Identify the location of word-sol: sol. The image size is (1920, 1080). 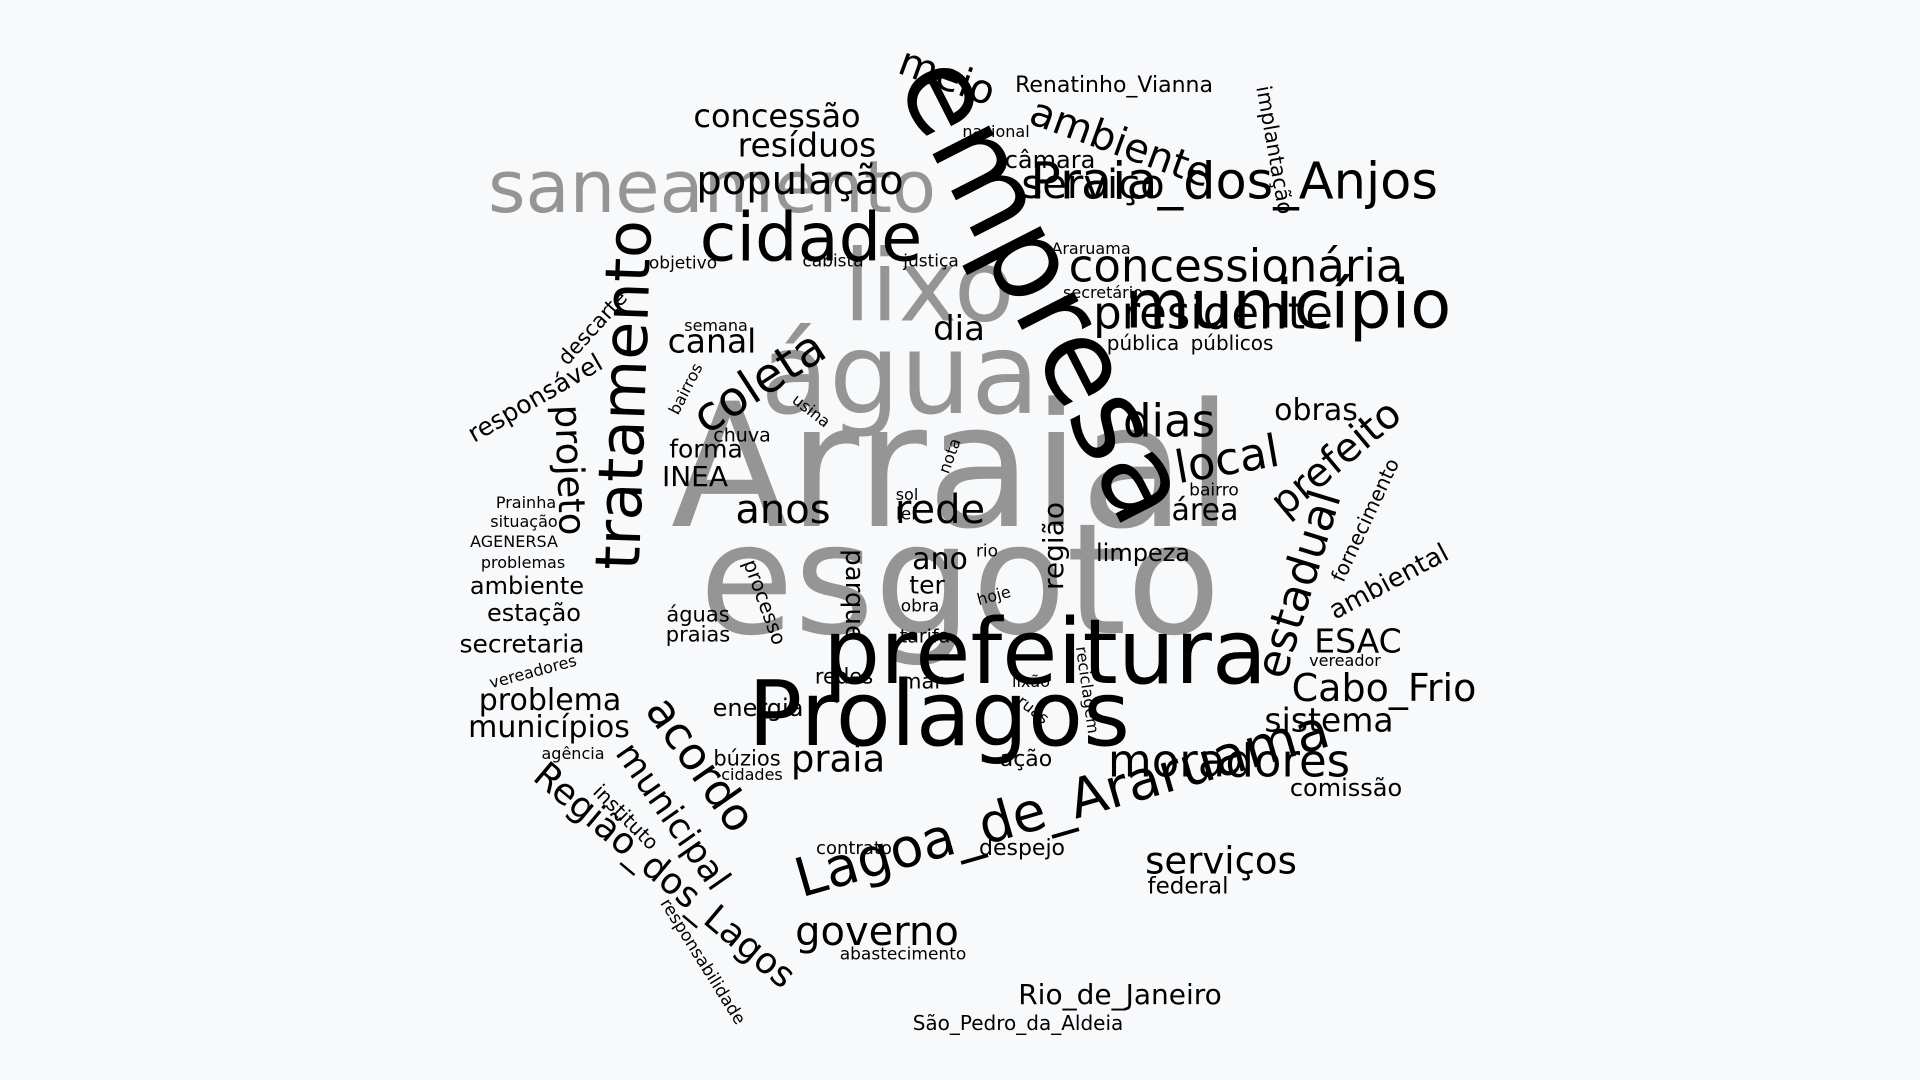
(907, 494).